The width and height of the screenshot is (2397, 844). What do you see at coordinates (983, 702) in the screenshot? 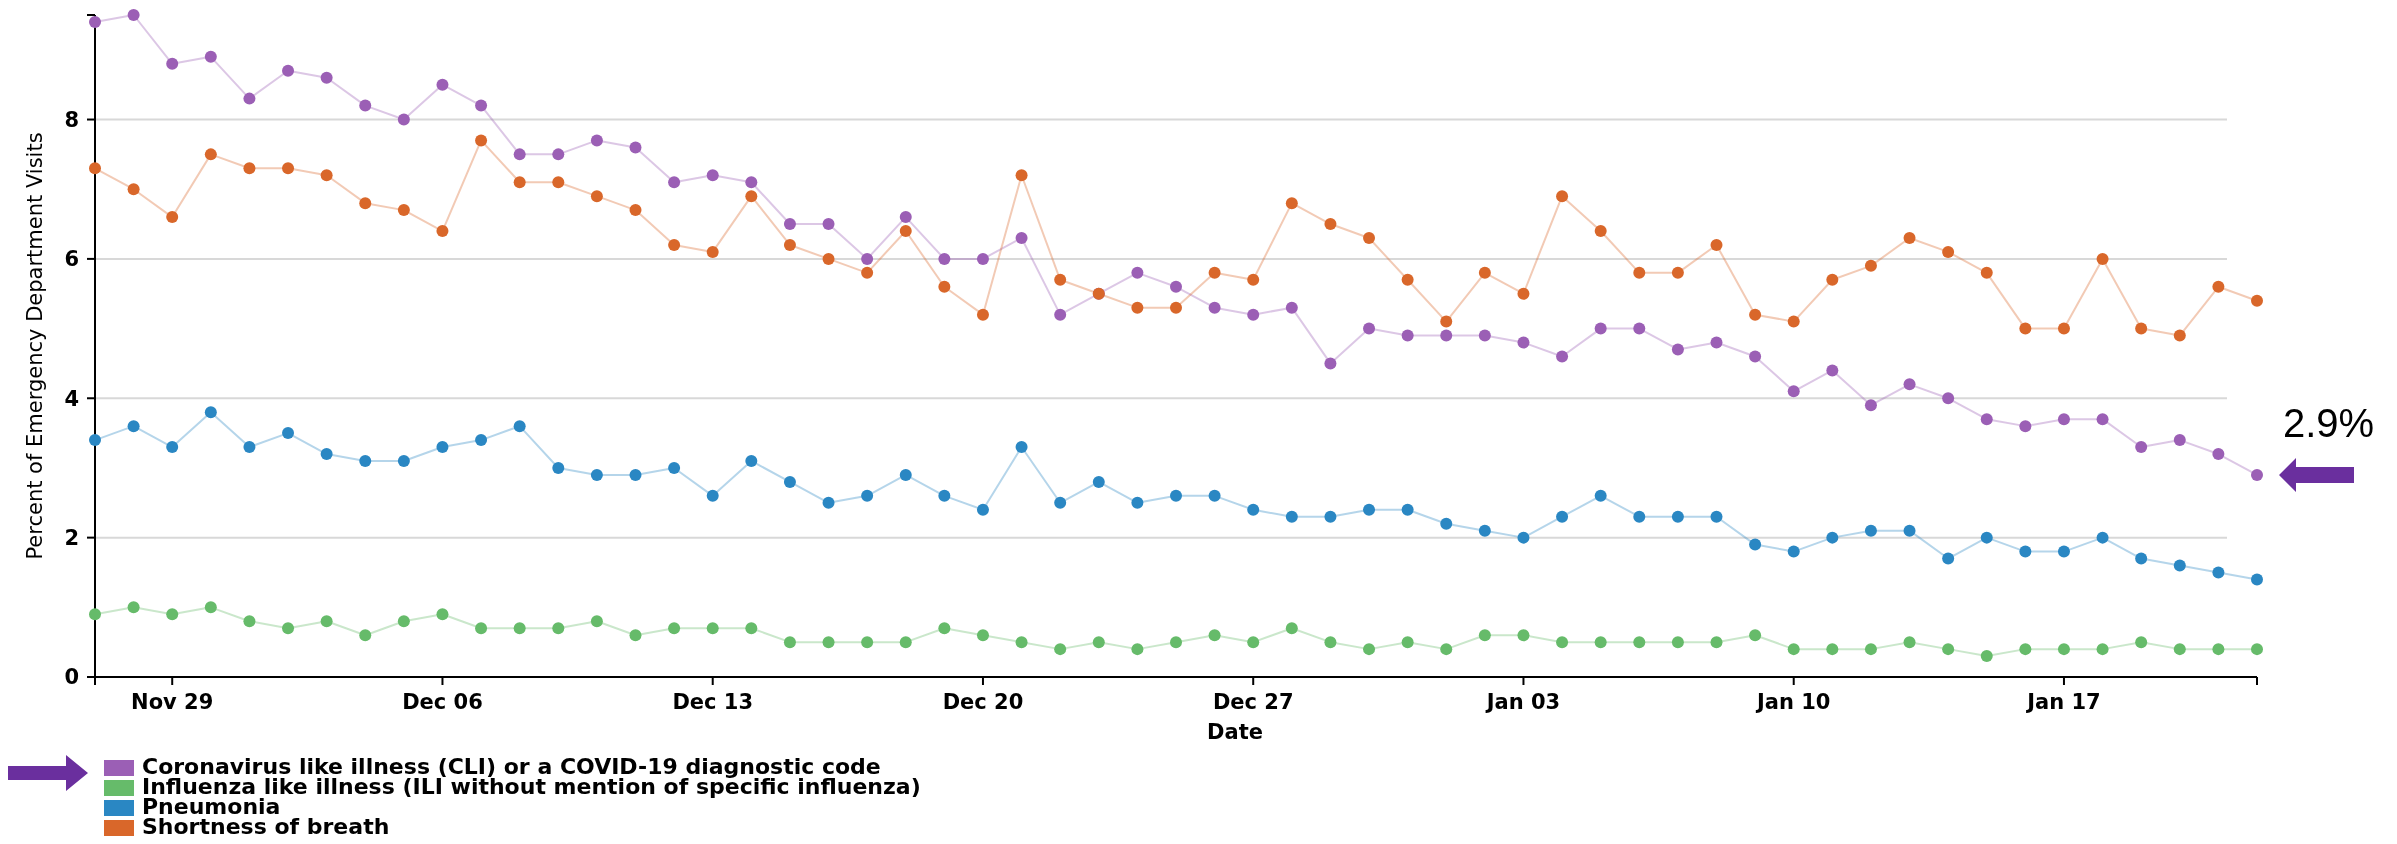
I see `x-tick-label: Dec 20` at bounding box center [983, 702].